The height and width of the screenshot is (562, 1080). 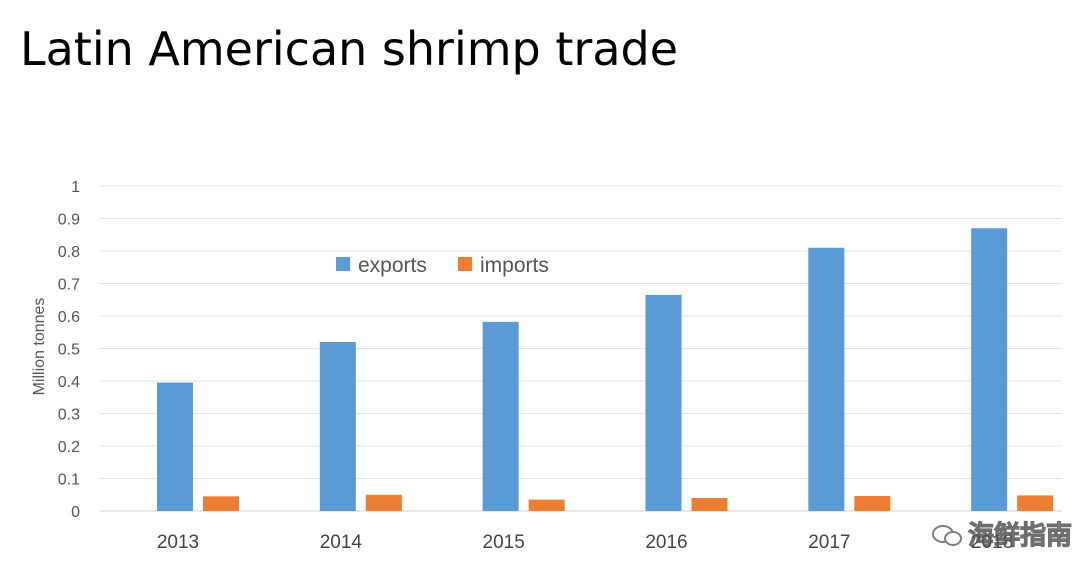 I want to click on x-tick-label: 2015, so click(x=504, y=542).